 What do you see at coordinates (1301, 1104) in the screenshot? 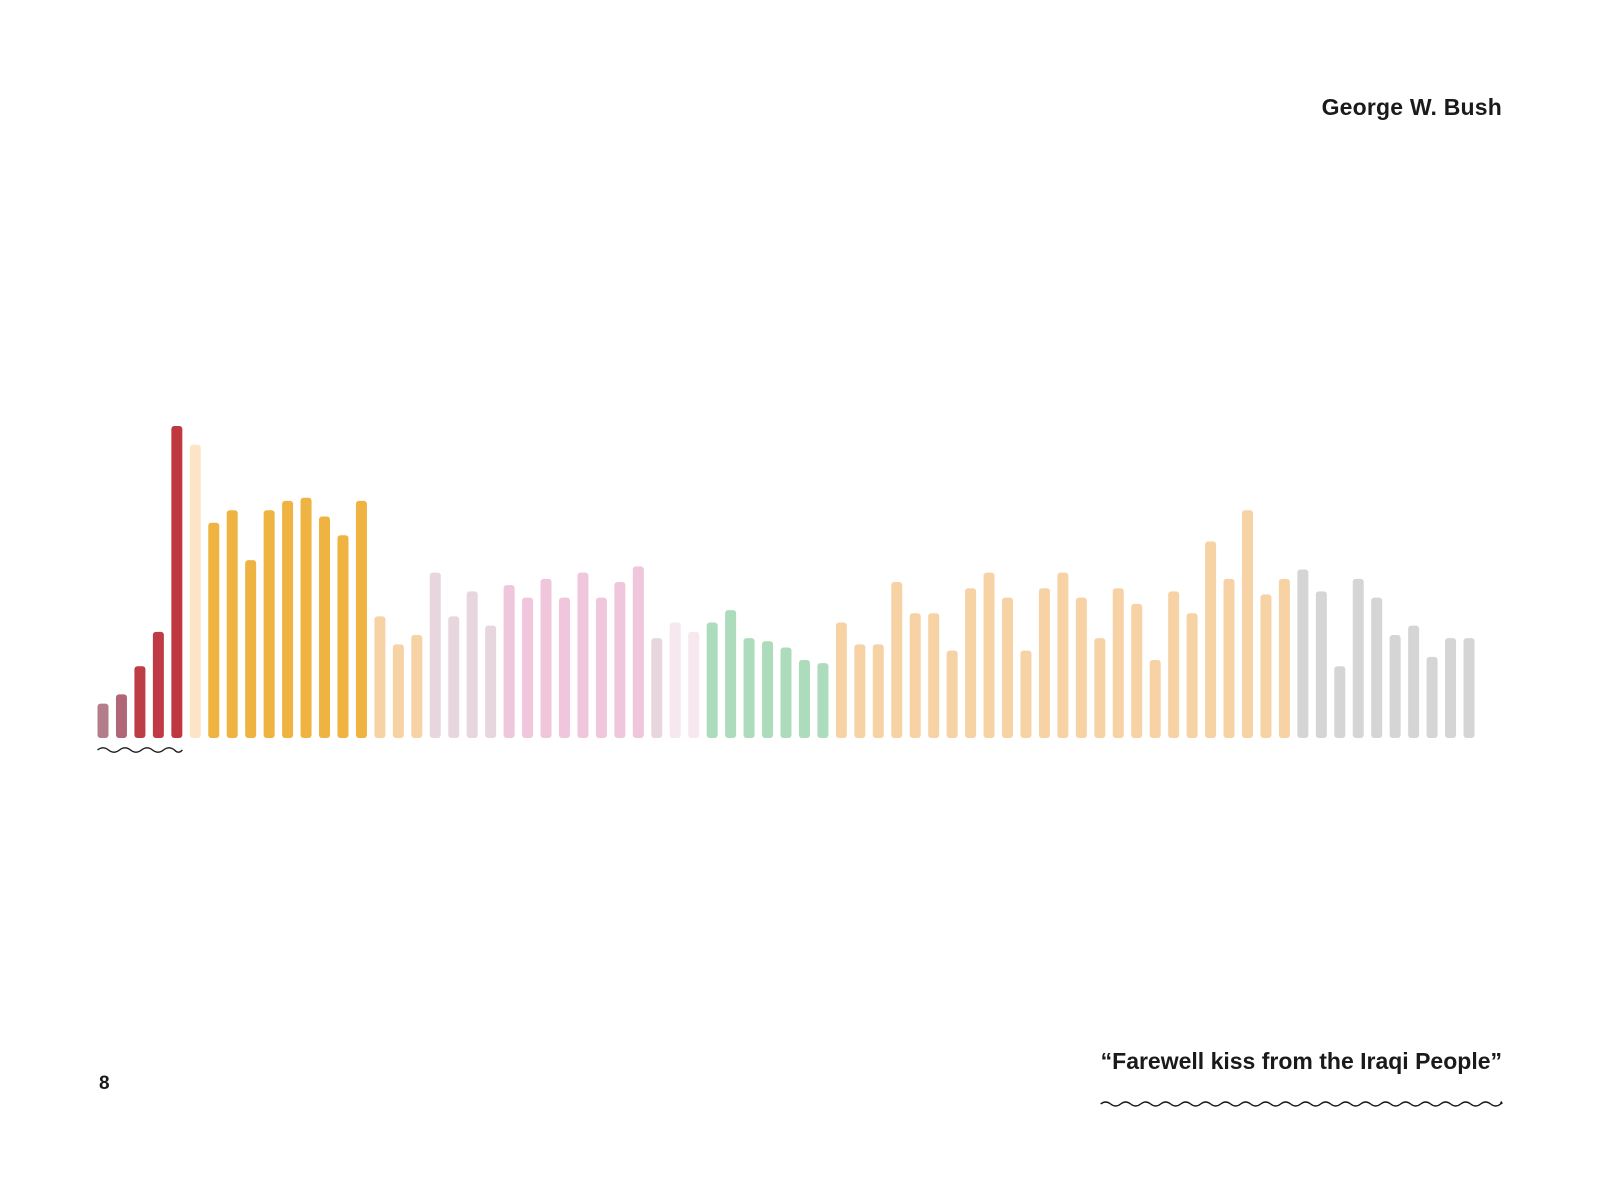
I see `quote-underline-squiggle` at bounding box center [1301, 1104].